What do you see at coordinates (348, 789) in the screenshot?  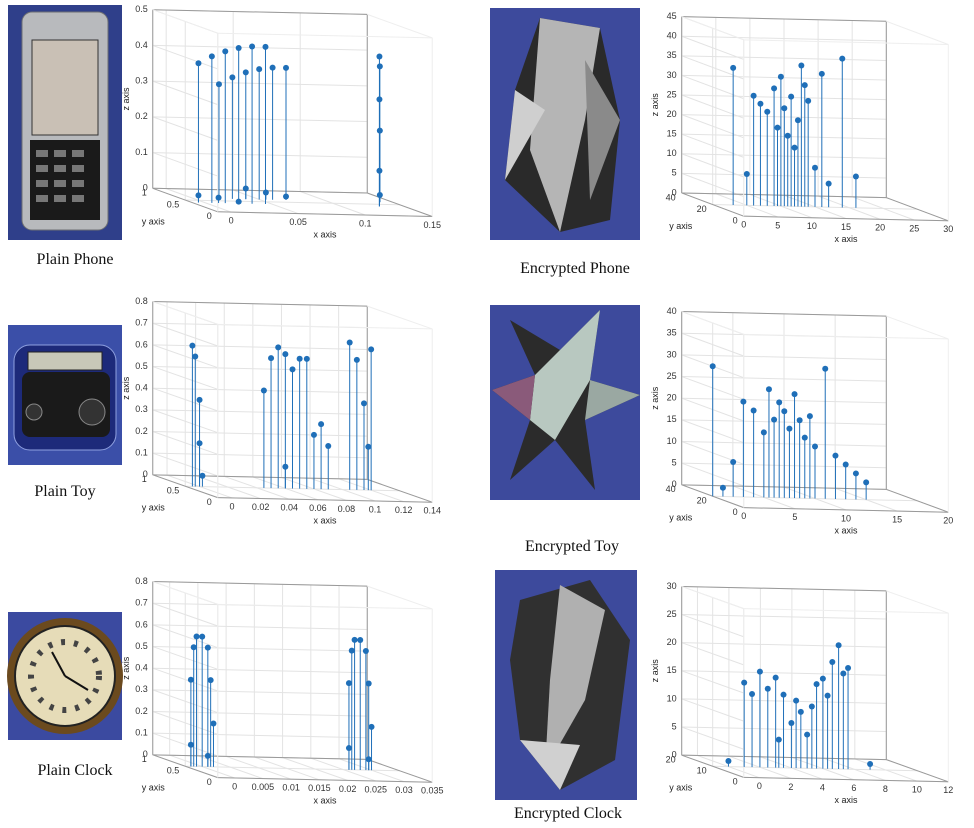 I see `x-tick-label: 0.02` at bounding box center [348, 789].